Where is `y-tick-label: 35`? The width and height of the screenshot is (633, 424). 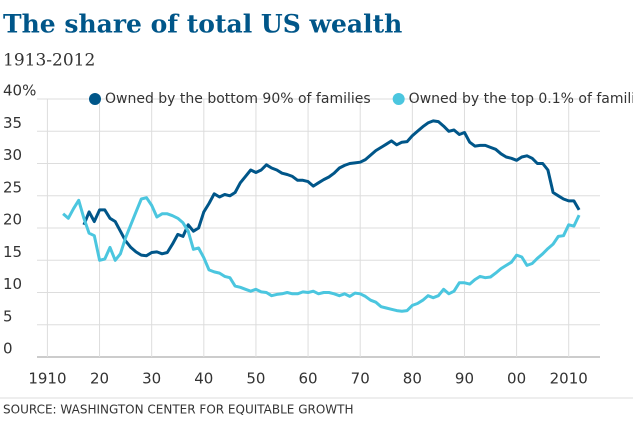
y-tick-label: 35 is located at coordinates (12, 123).